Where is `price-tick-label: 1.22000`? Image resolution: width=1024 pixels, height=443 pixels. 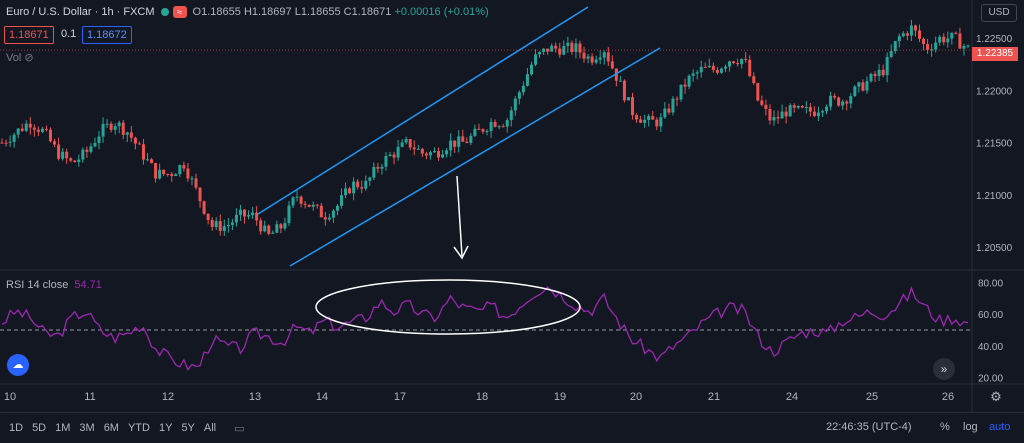 price-tick-label: 1.22000 is located at coordinates (994, 91).